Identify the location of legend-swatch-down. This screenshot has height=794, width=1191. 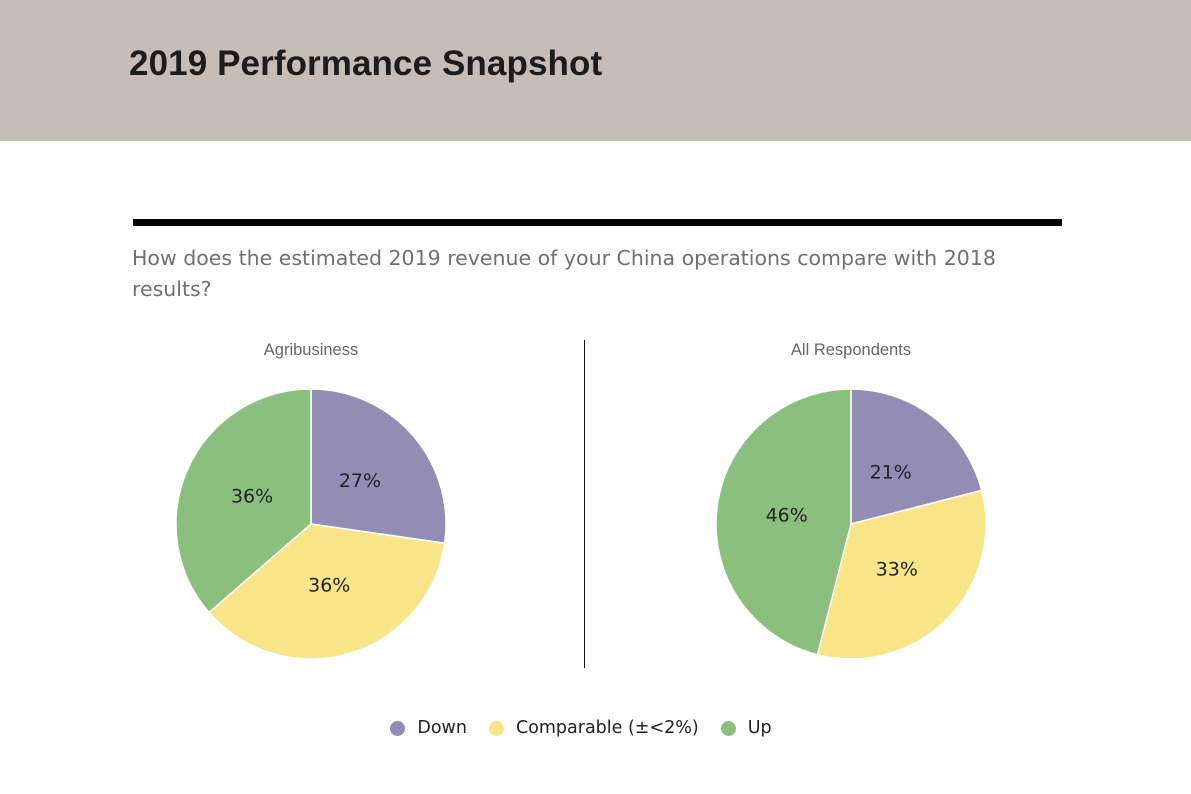
(398, 728).